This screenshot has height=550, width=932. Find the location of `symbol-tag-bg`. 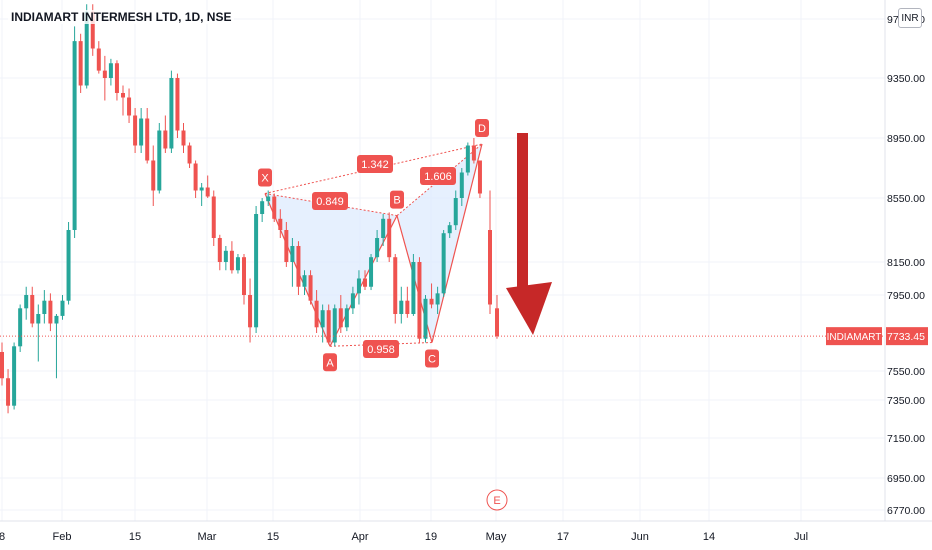

symbol-tag-bg is located at coordinates (854, 336).